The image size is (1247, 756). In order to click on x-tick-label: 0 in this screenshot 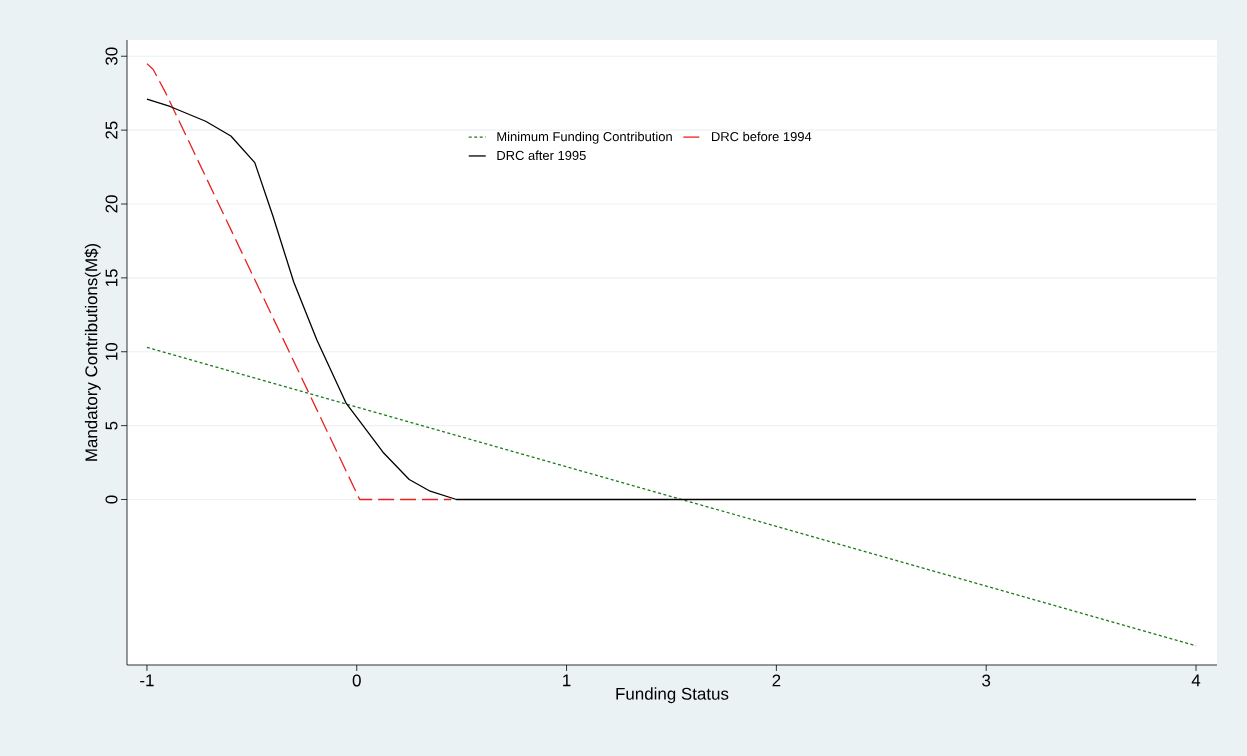, I will do `click(356, 680)`.